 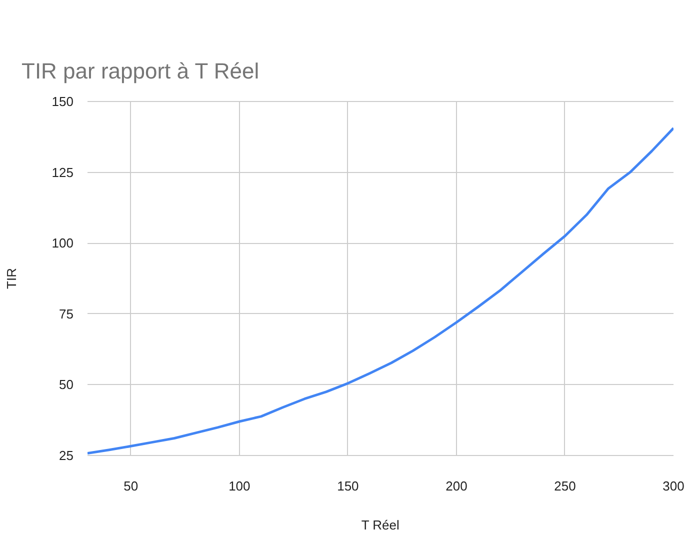 What do you see at coordinates (131, 486) in the screenshot?
I see `x-tick-label: 50` at bounding box center [131, 486].